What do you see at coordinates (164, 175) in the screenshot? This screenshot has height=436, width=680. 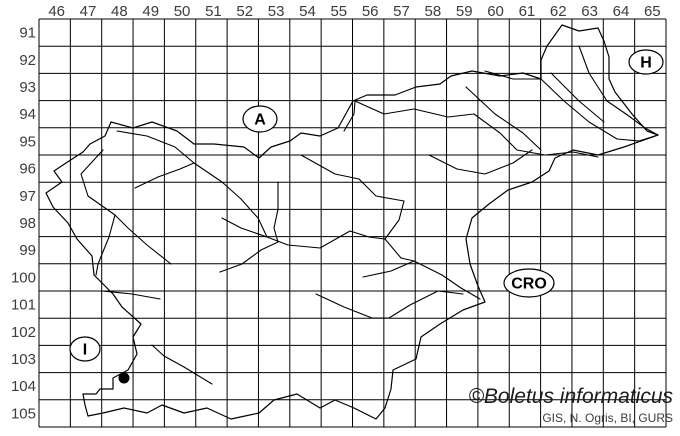 I see `river-sava-bohinjka` at bounding box center [164, 175].